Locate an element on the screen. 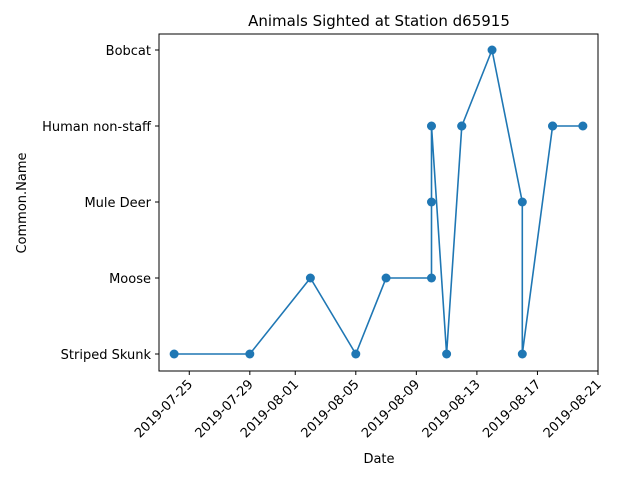 This screenshot has height=480, width=640. x-tick-label: 2019-08-09 is located at coordinates (391, 409).